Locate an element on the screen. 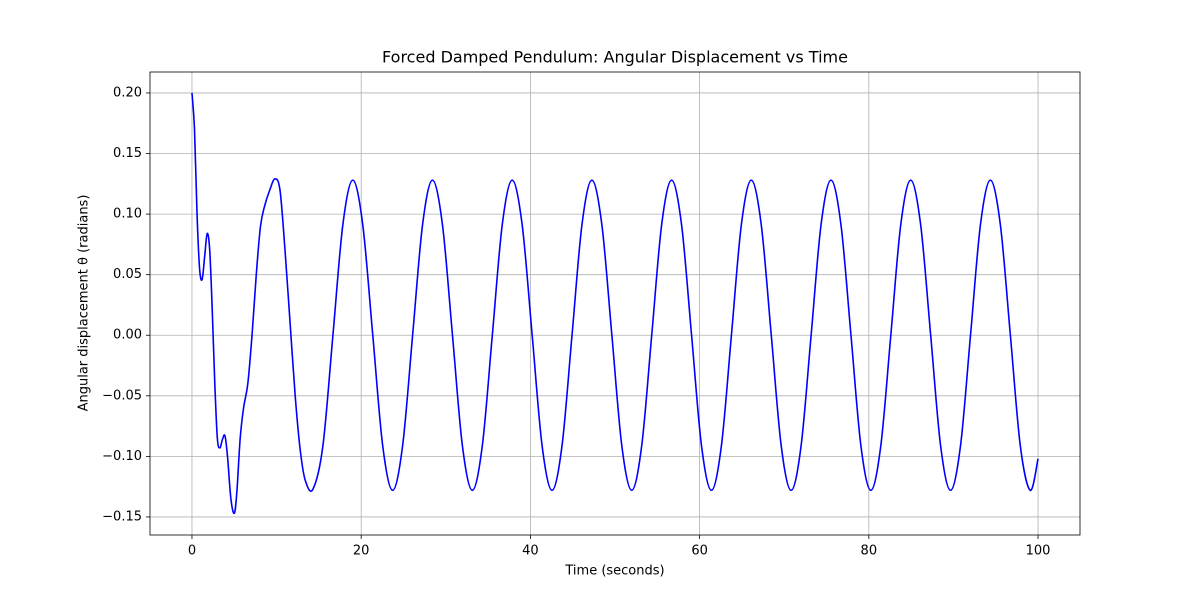  y-tick-label: −0.15 is located at coordinates (122, 516).